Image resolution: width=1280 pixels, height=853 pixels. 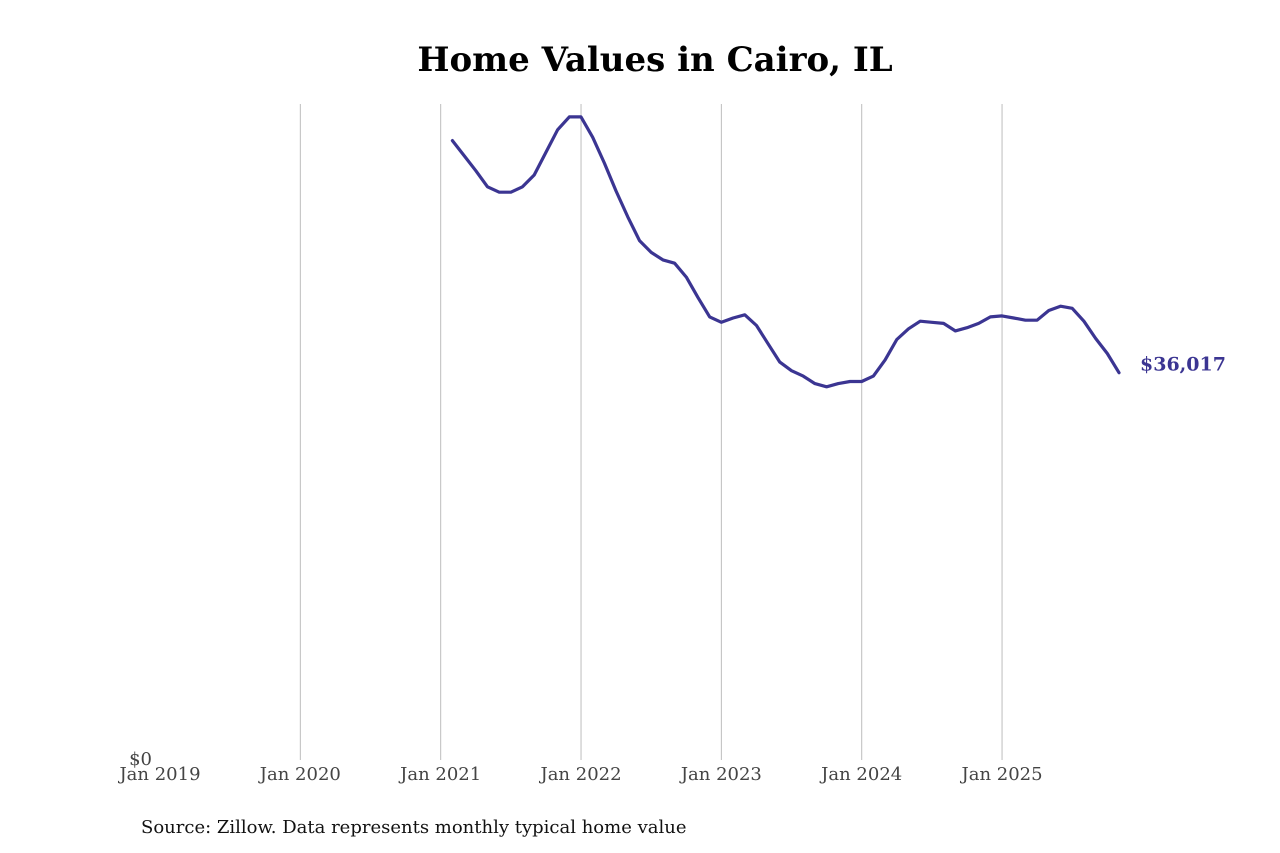 What do you see at coordinates (654, 60) in the screenshot?
I see `chart-title: Home Values in Cairo, IL` at bounding box center [654, 60].